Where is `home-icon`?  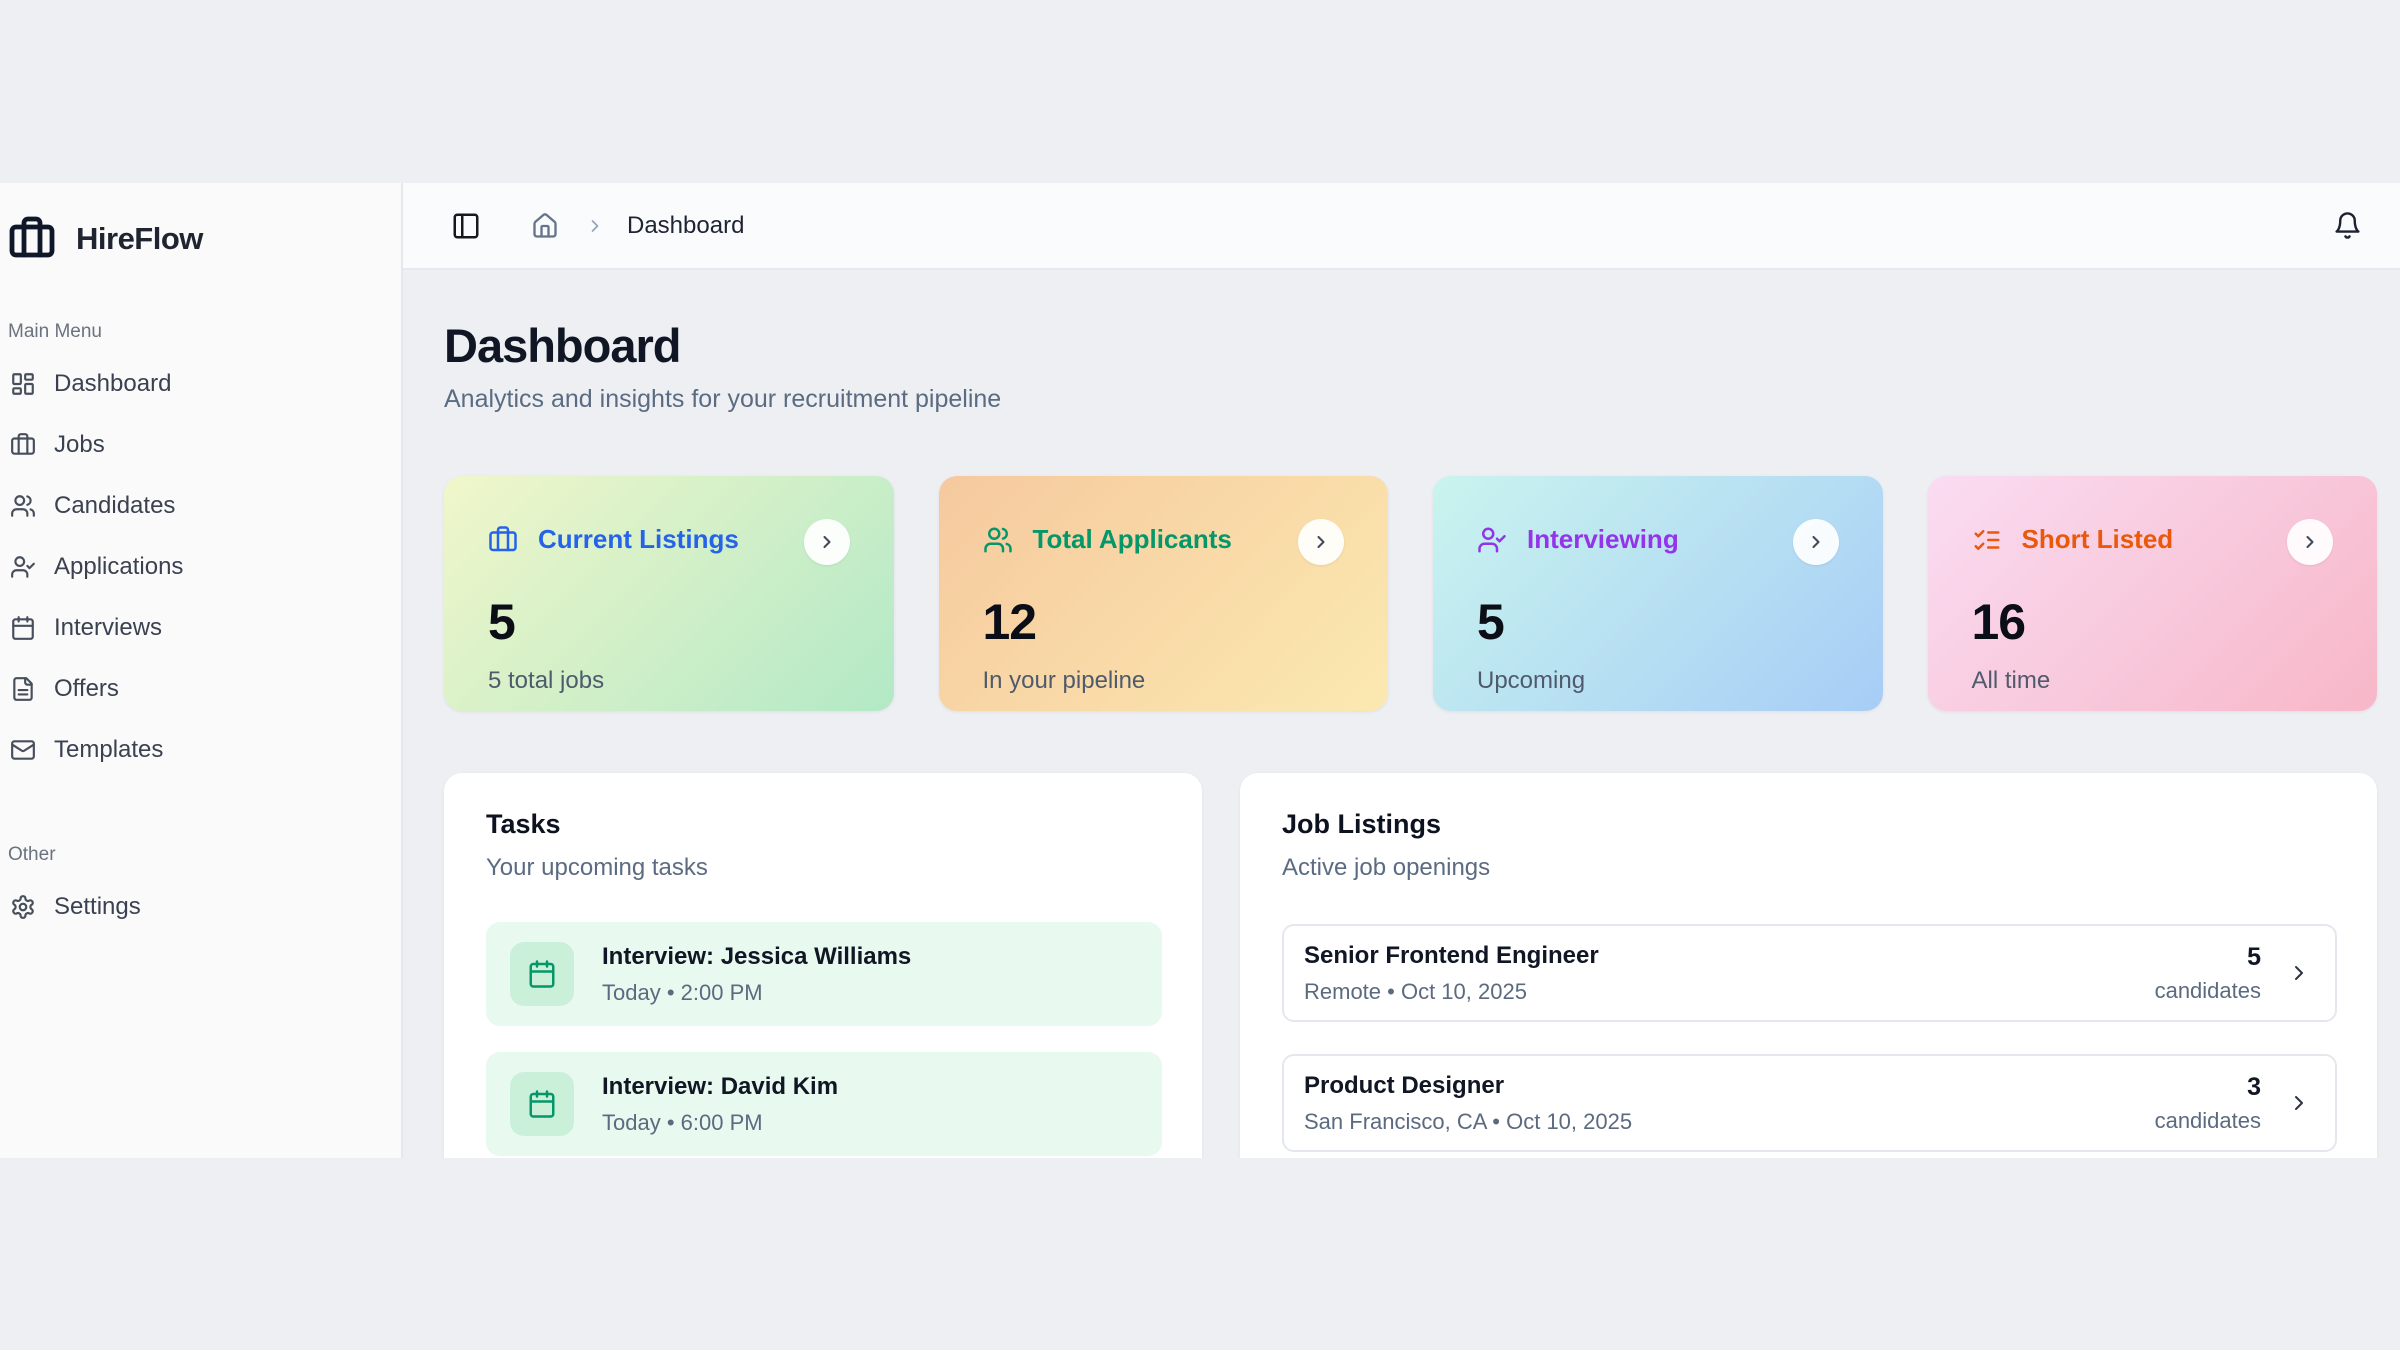 home-icon is located at coordinates (545, 226).